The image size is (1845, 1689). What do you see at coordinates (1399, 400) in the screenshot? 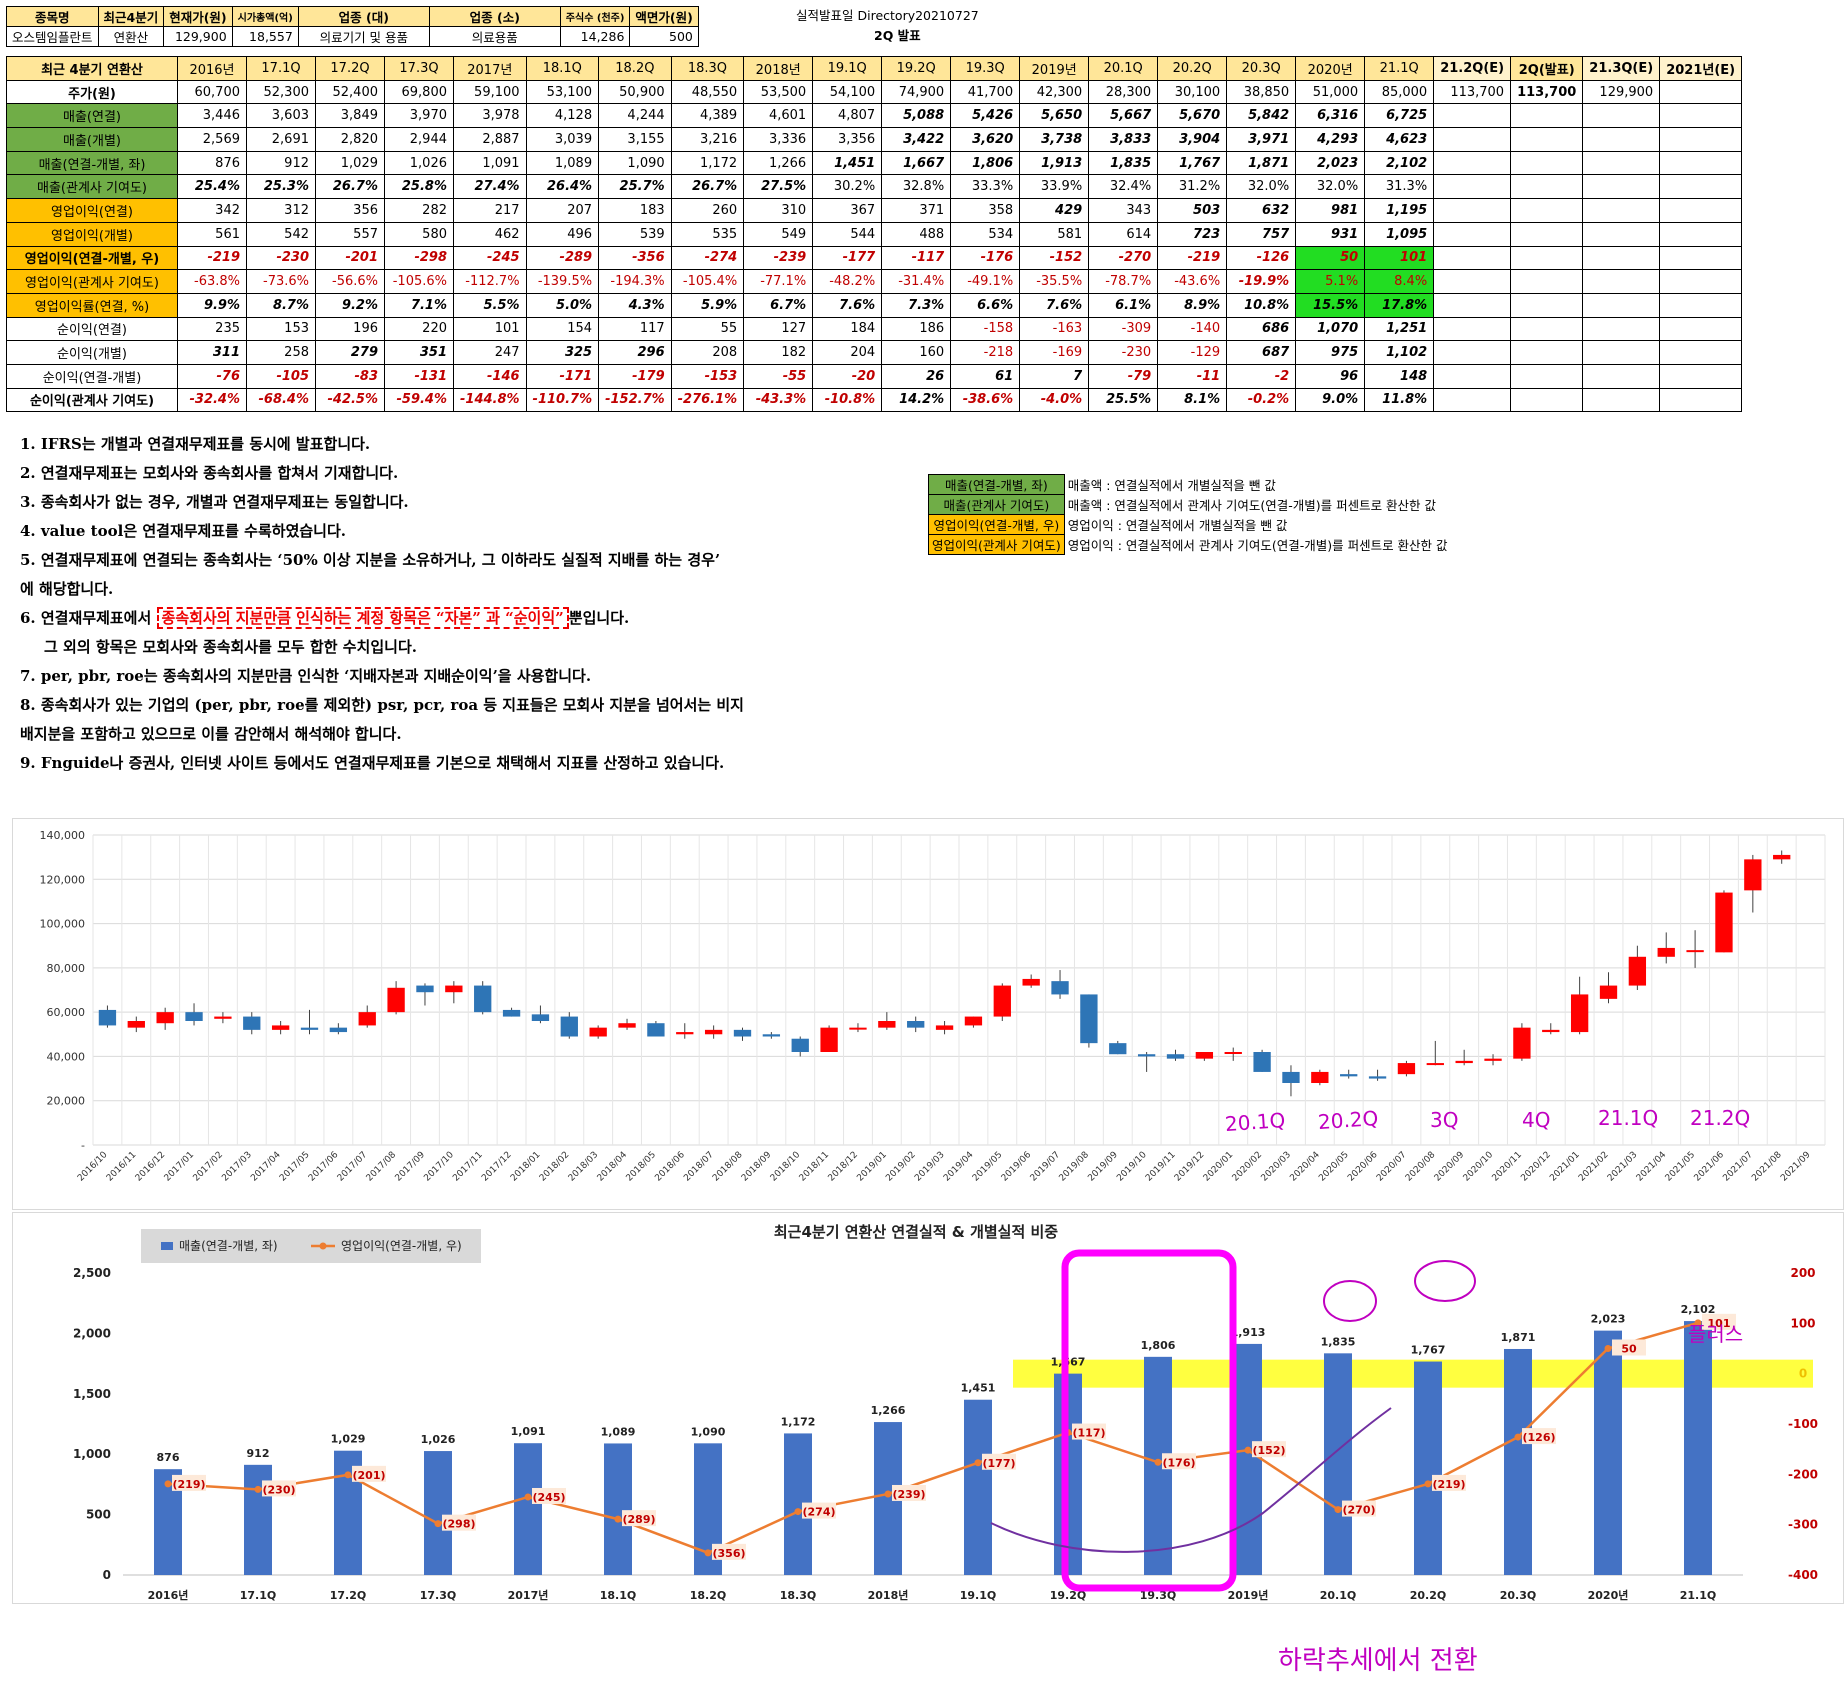
I see `table-cell: 11.8%` at bounding box center [1399, 400].